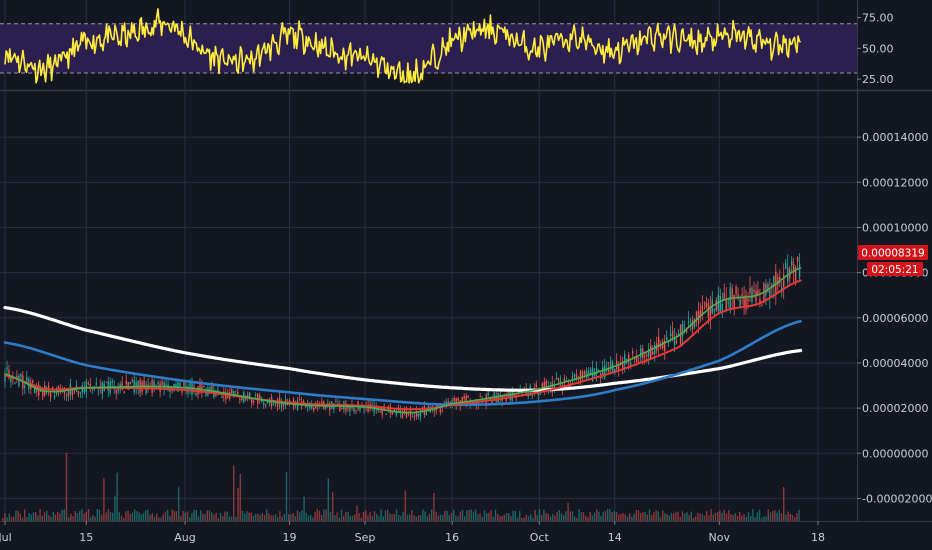  Describe the element at coordinates (720, 537) in the screenshot. I see `x-tick-label: Nov` at that location.